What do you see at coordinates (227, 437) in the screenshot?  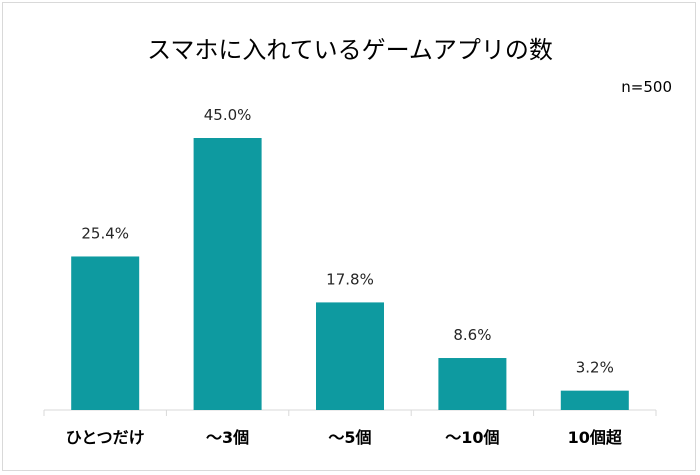 I see `category-label: ～3個` at bounding box center [227, 437].